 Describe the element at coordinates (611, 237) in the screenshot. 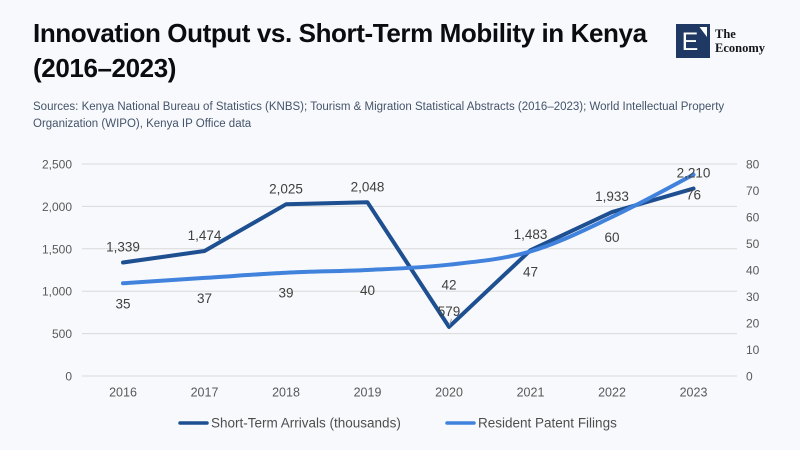

I see `data-label: 60` at that location.